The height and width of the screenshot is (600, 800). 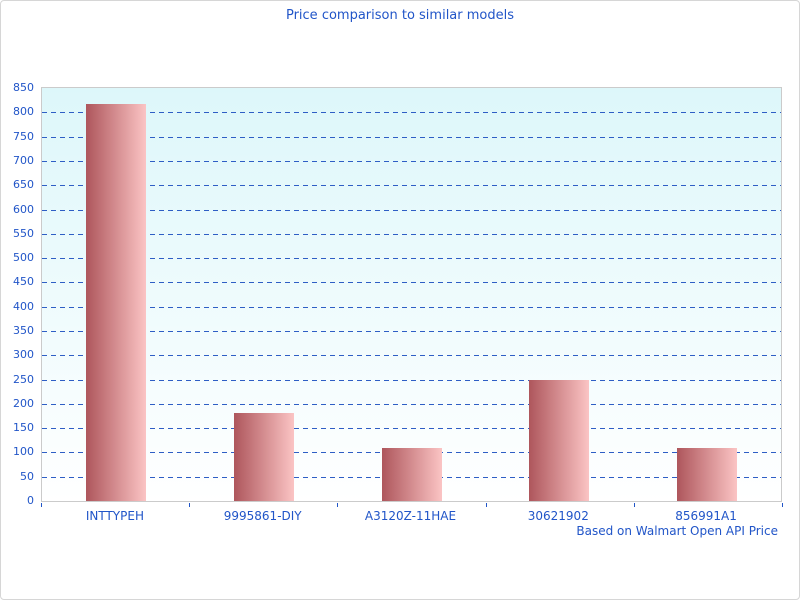 I want to click on y-tick-label-500: 500, so click(x=23, y=258).